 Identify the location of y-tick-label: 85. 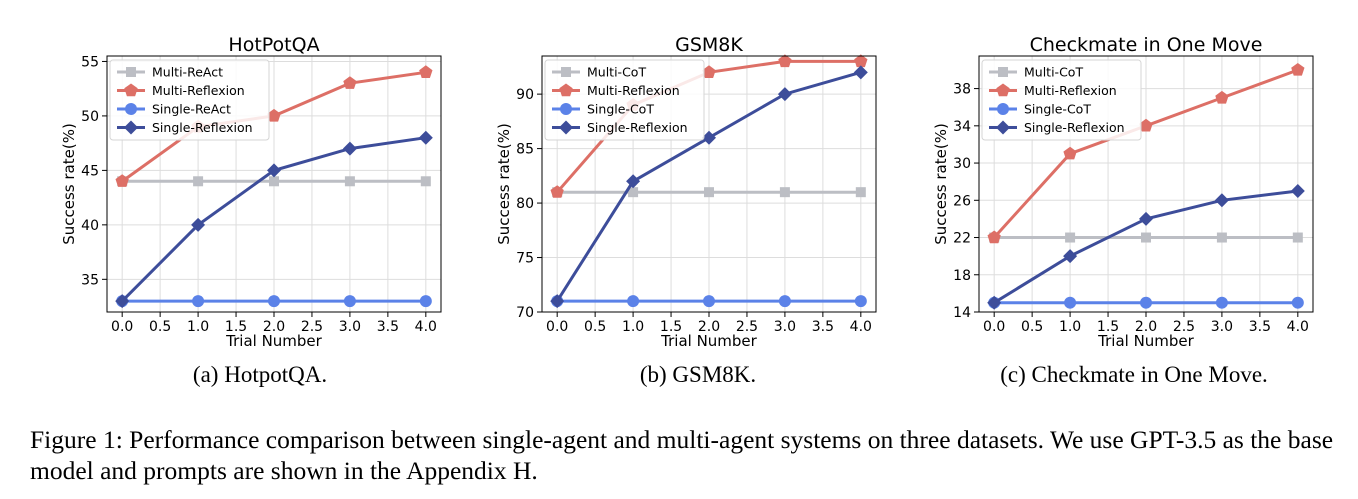
(525, 150).